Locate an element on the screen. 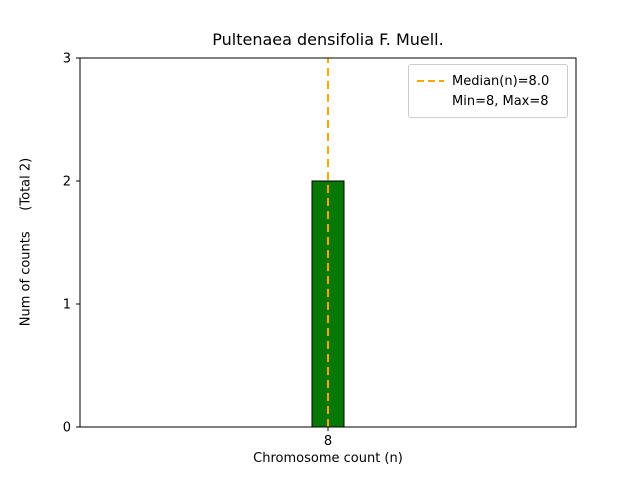 The width and height of the screenshot is (640, 480). y-tick-label: 3 is located at coordinates (67, 59).